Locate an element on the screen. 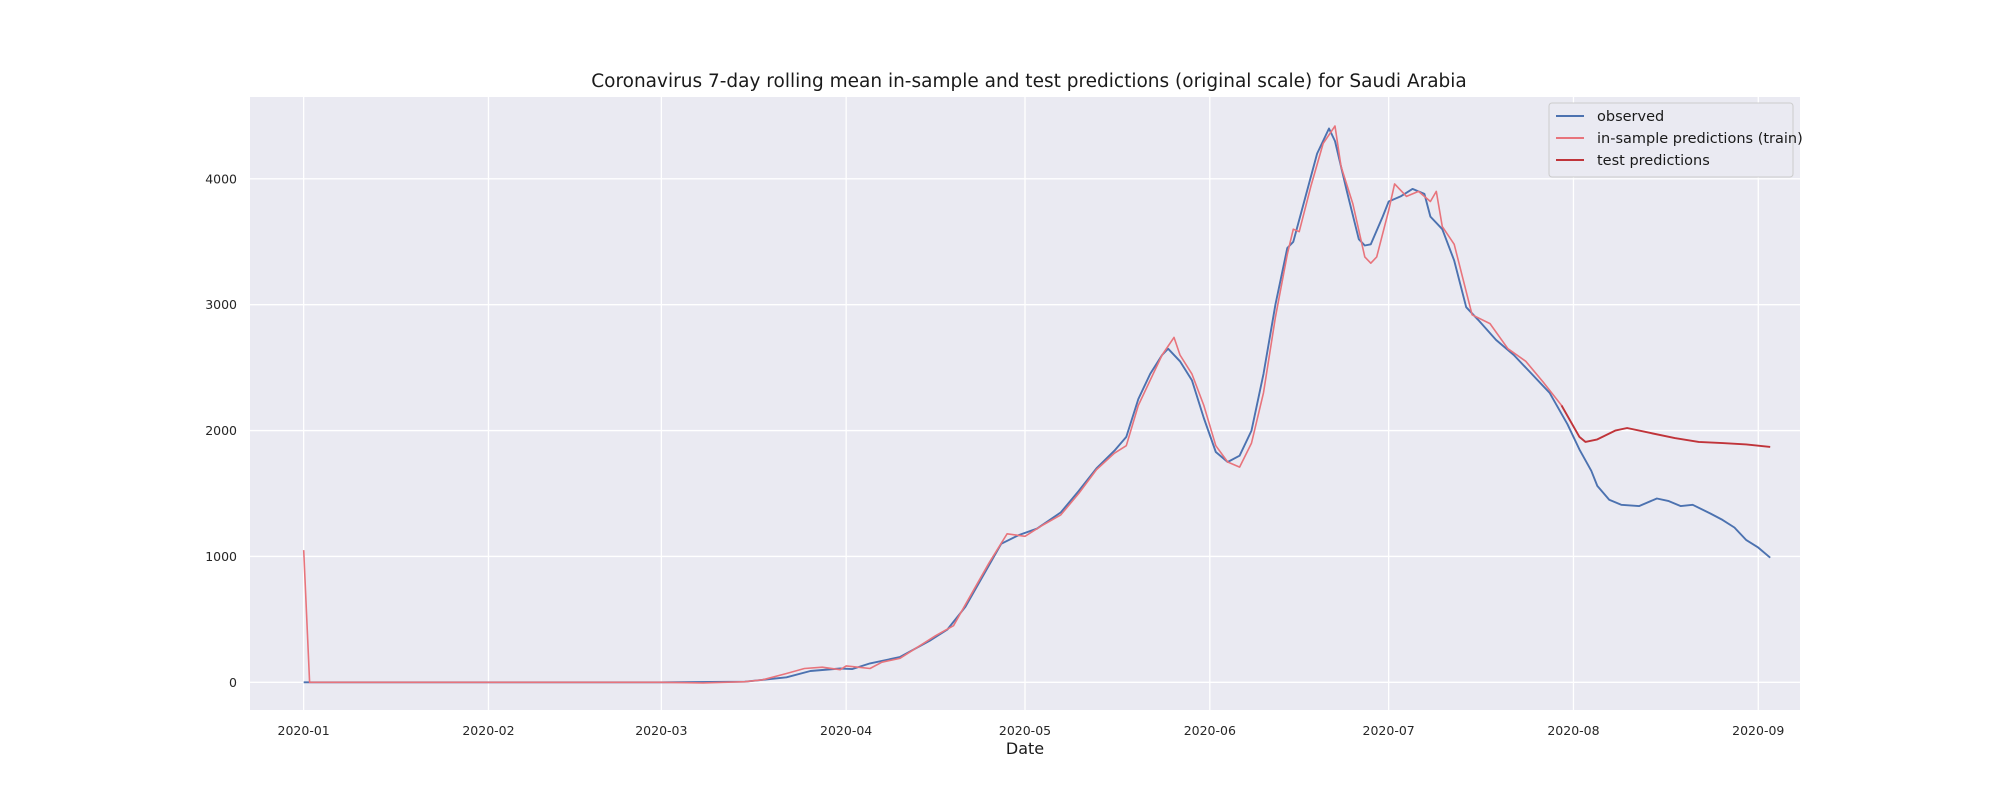 The image size is (2000, 800). legend-label: observed is located at coordinates (1630, 117).